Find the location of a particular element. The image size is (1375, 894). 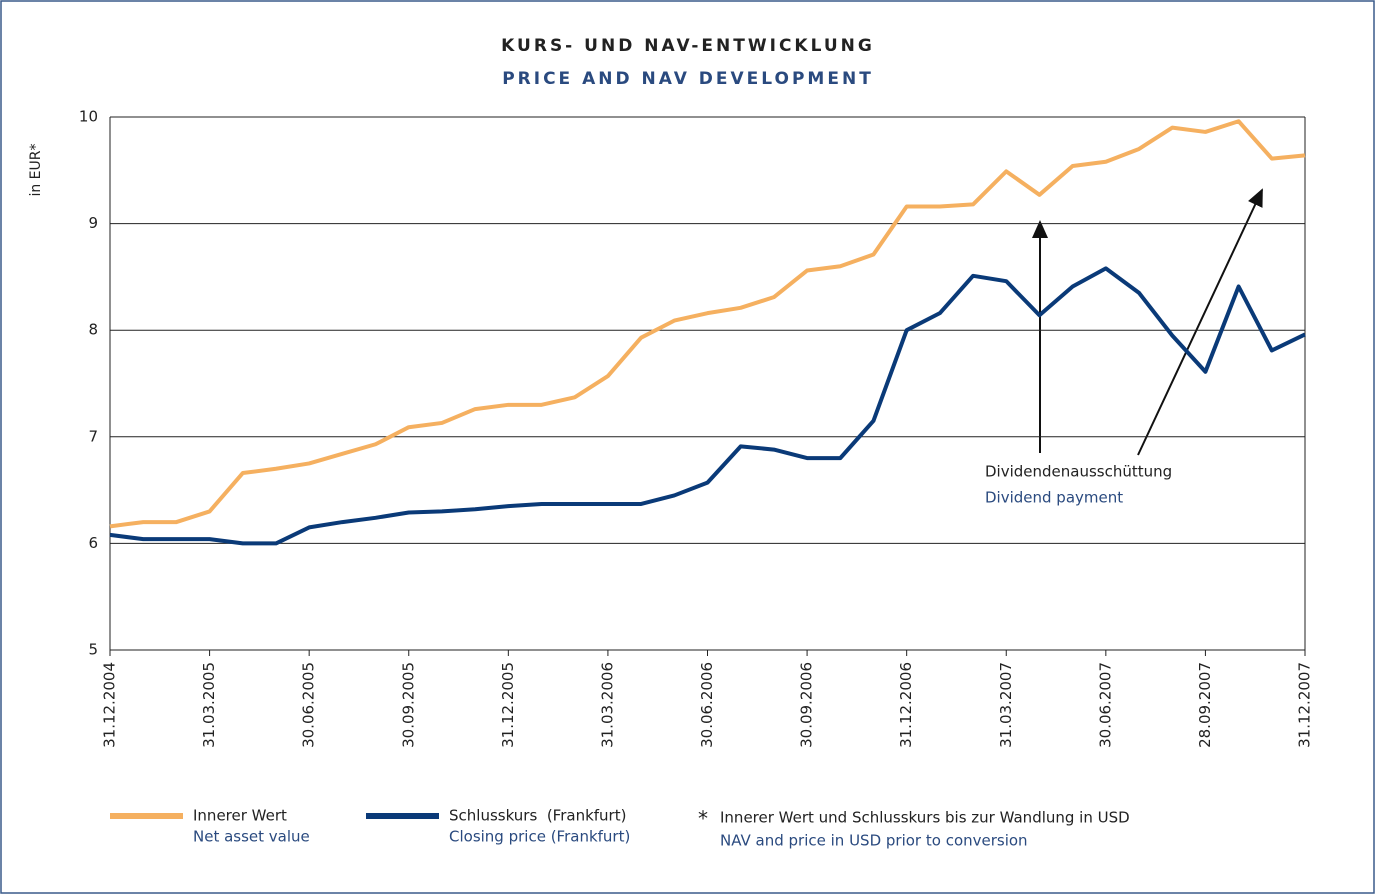

chart-title: KURS- UND NAV-ENTWICKLUNG is located at coordinates (688, 46).